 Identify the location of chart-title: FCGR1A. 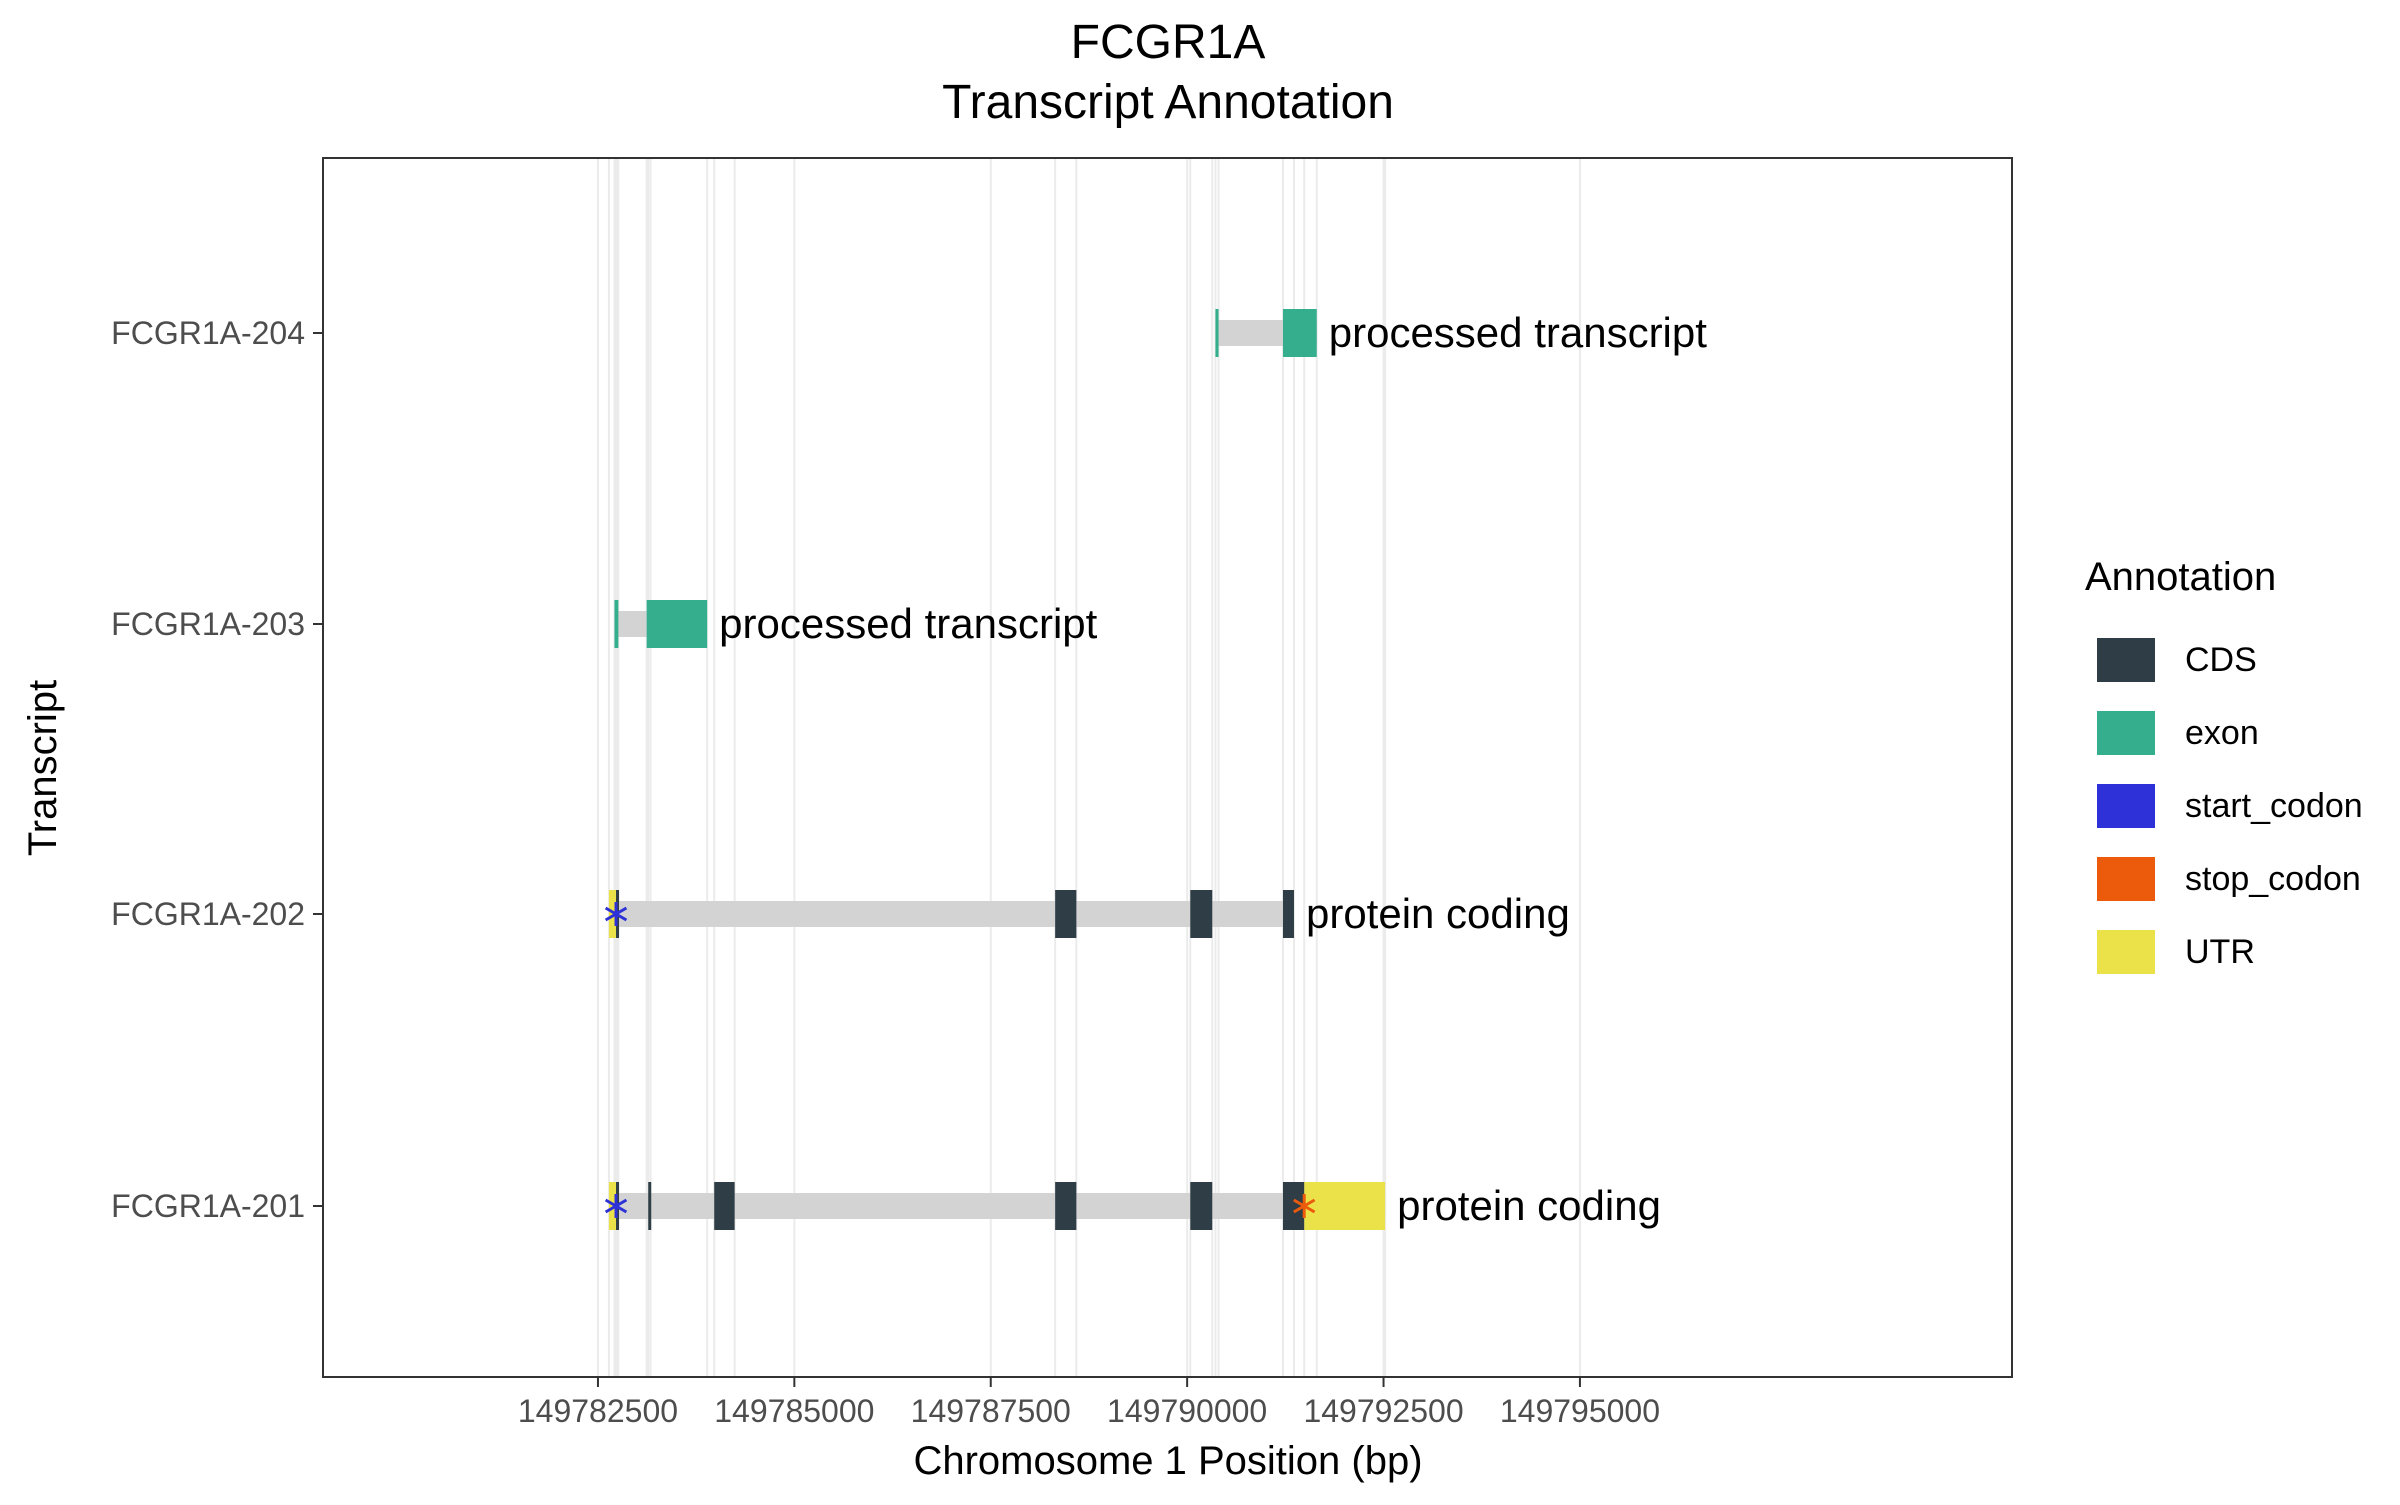
(1168, 42).